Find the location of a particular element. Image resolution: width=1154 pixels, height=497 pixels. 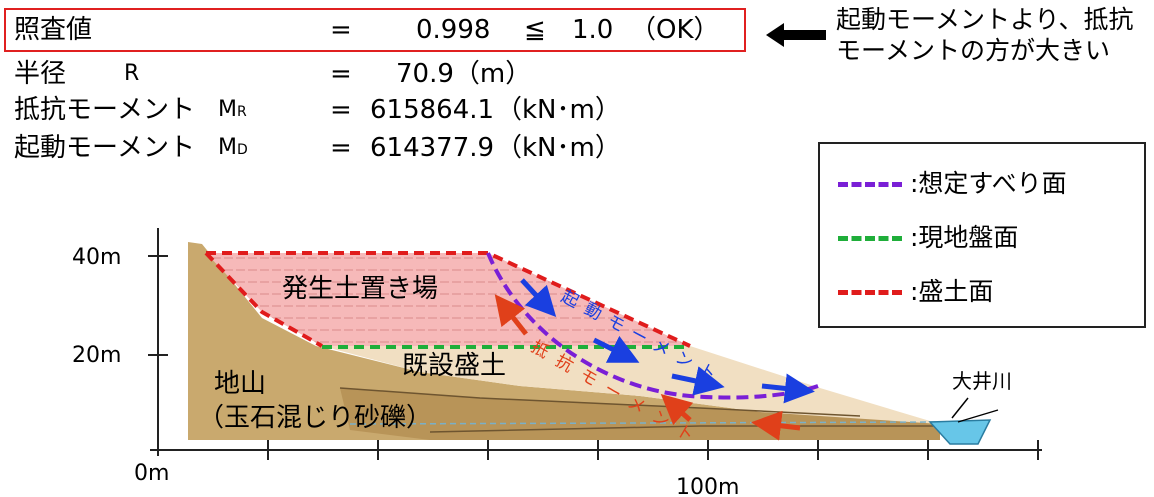

radius-symbol: R is located at coordinates (132, 73).